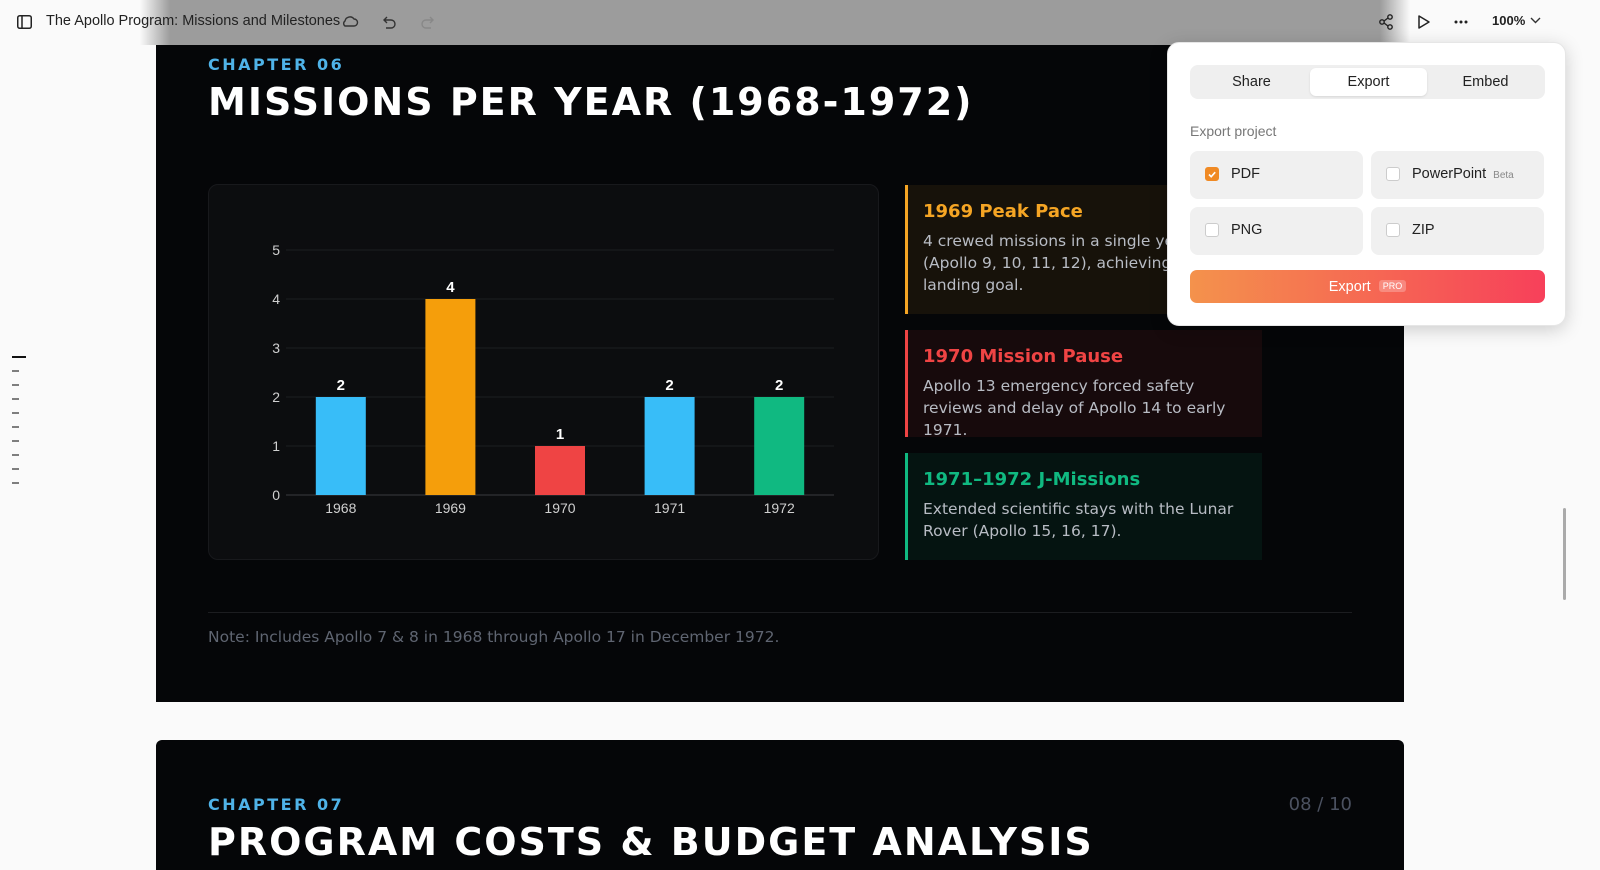 The width and height of the screenshot is (1600, 870). Describe the element at coordinates (340, 508) in the screenshot. I see `x-tick-label: 1968` at that location.